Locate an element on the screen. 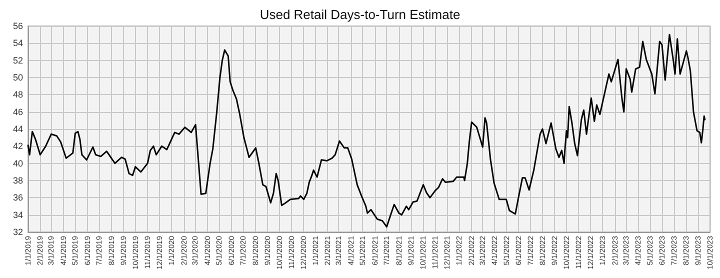 Image resolution: width=720 pixels, height=278 pixels. y-tick-label: 52 is located at coordinates (17, 60).